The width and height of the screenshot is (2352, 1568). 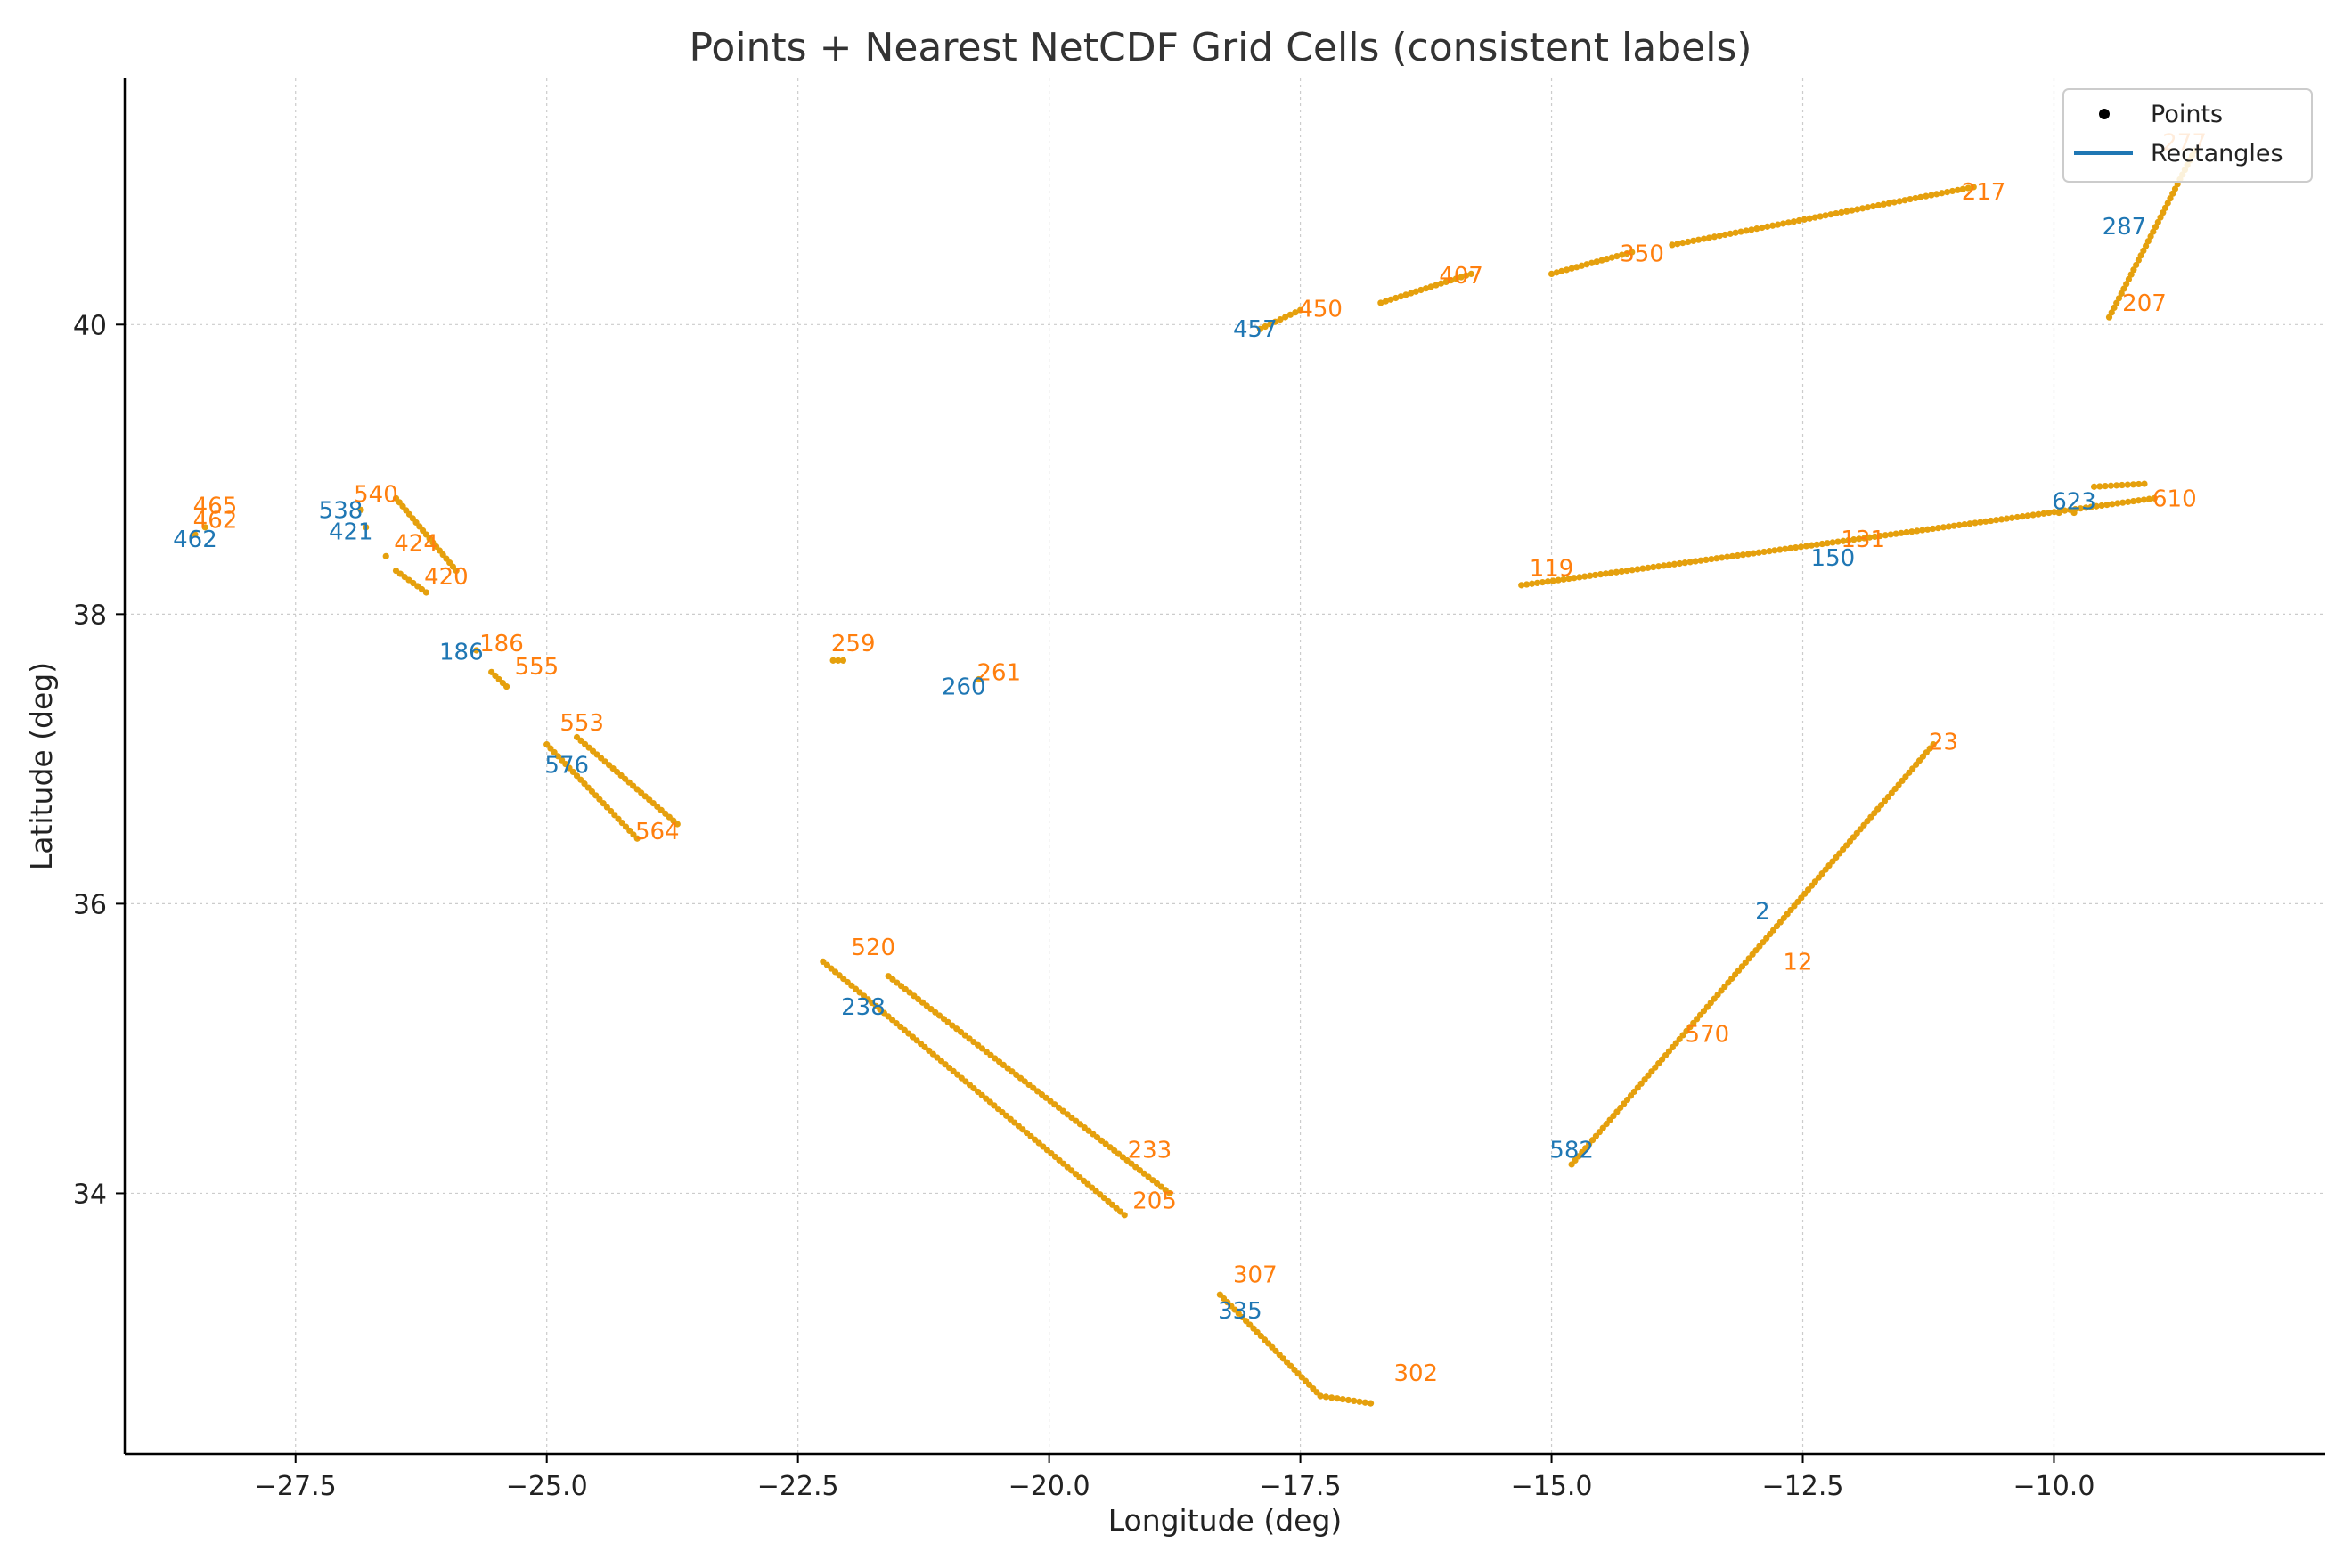 What do you see at coordinates (90, 325) in the screenshot?
I see `y-tick-label: 40` at bounding box center [90, 325].